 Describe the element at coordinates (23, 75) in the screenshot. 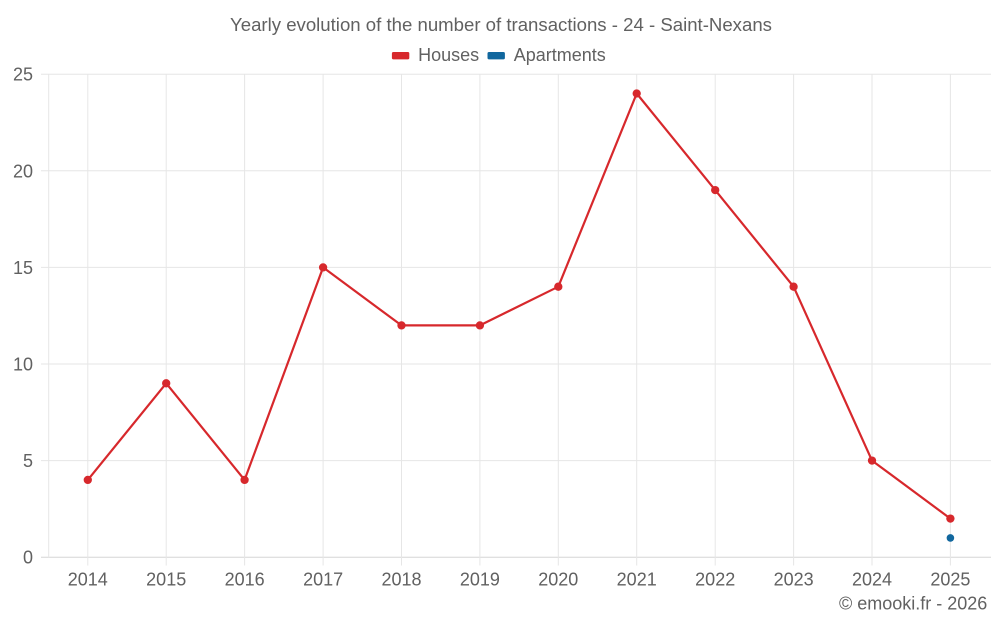

I see `svg-text: 25` at that location.